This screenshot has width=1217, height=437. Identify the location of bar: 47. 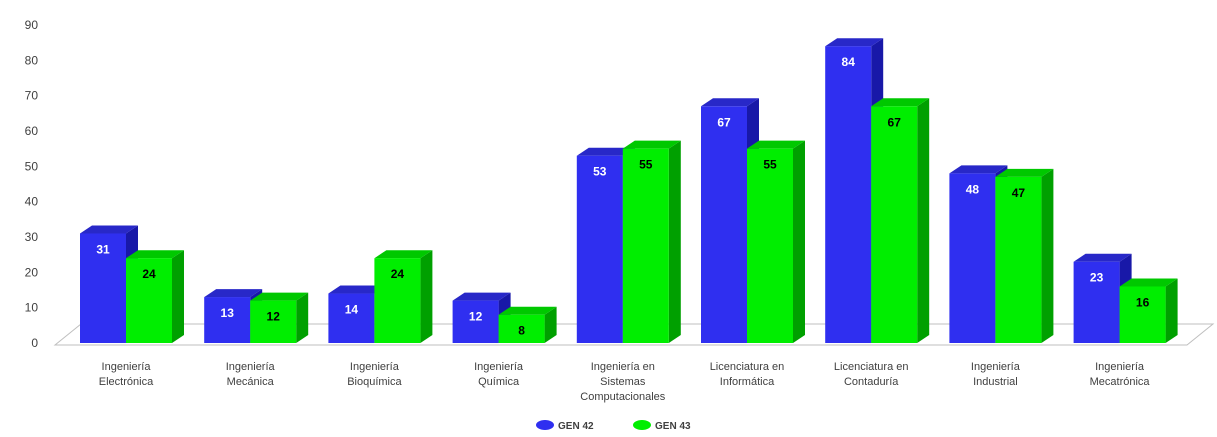
(1024, 255).